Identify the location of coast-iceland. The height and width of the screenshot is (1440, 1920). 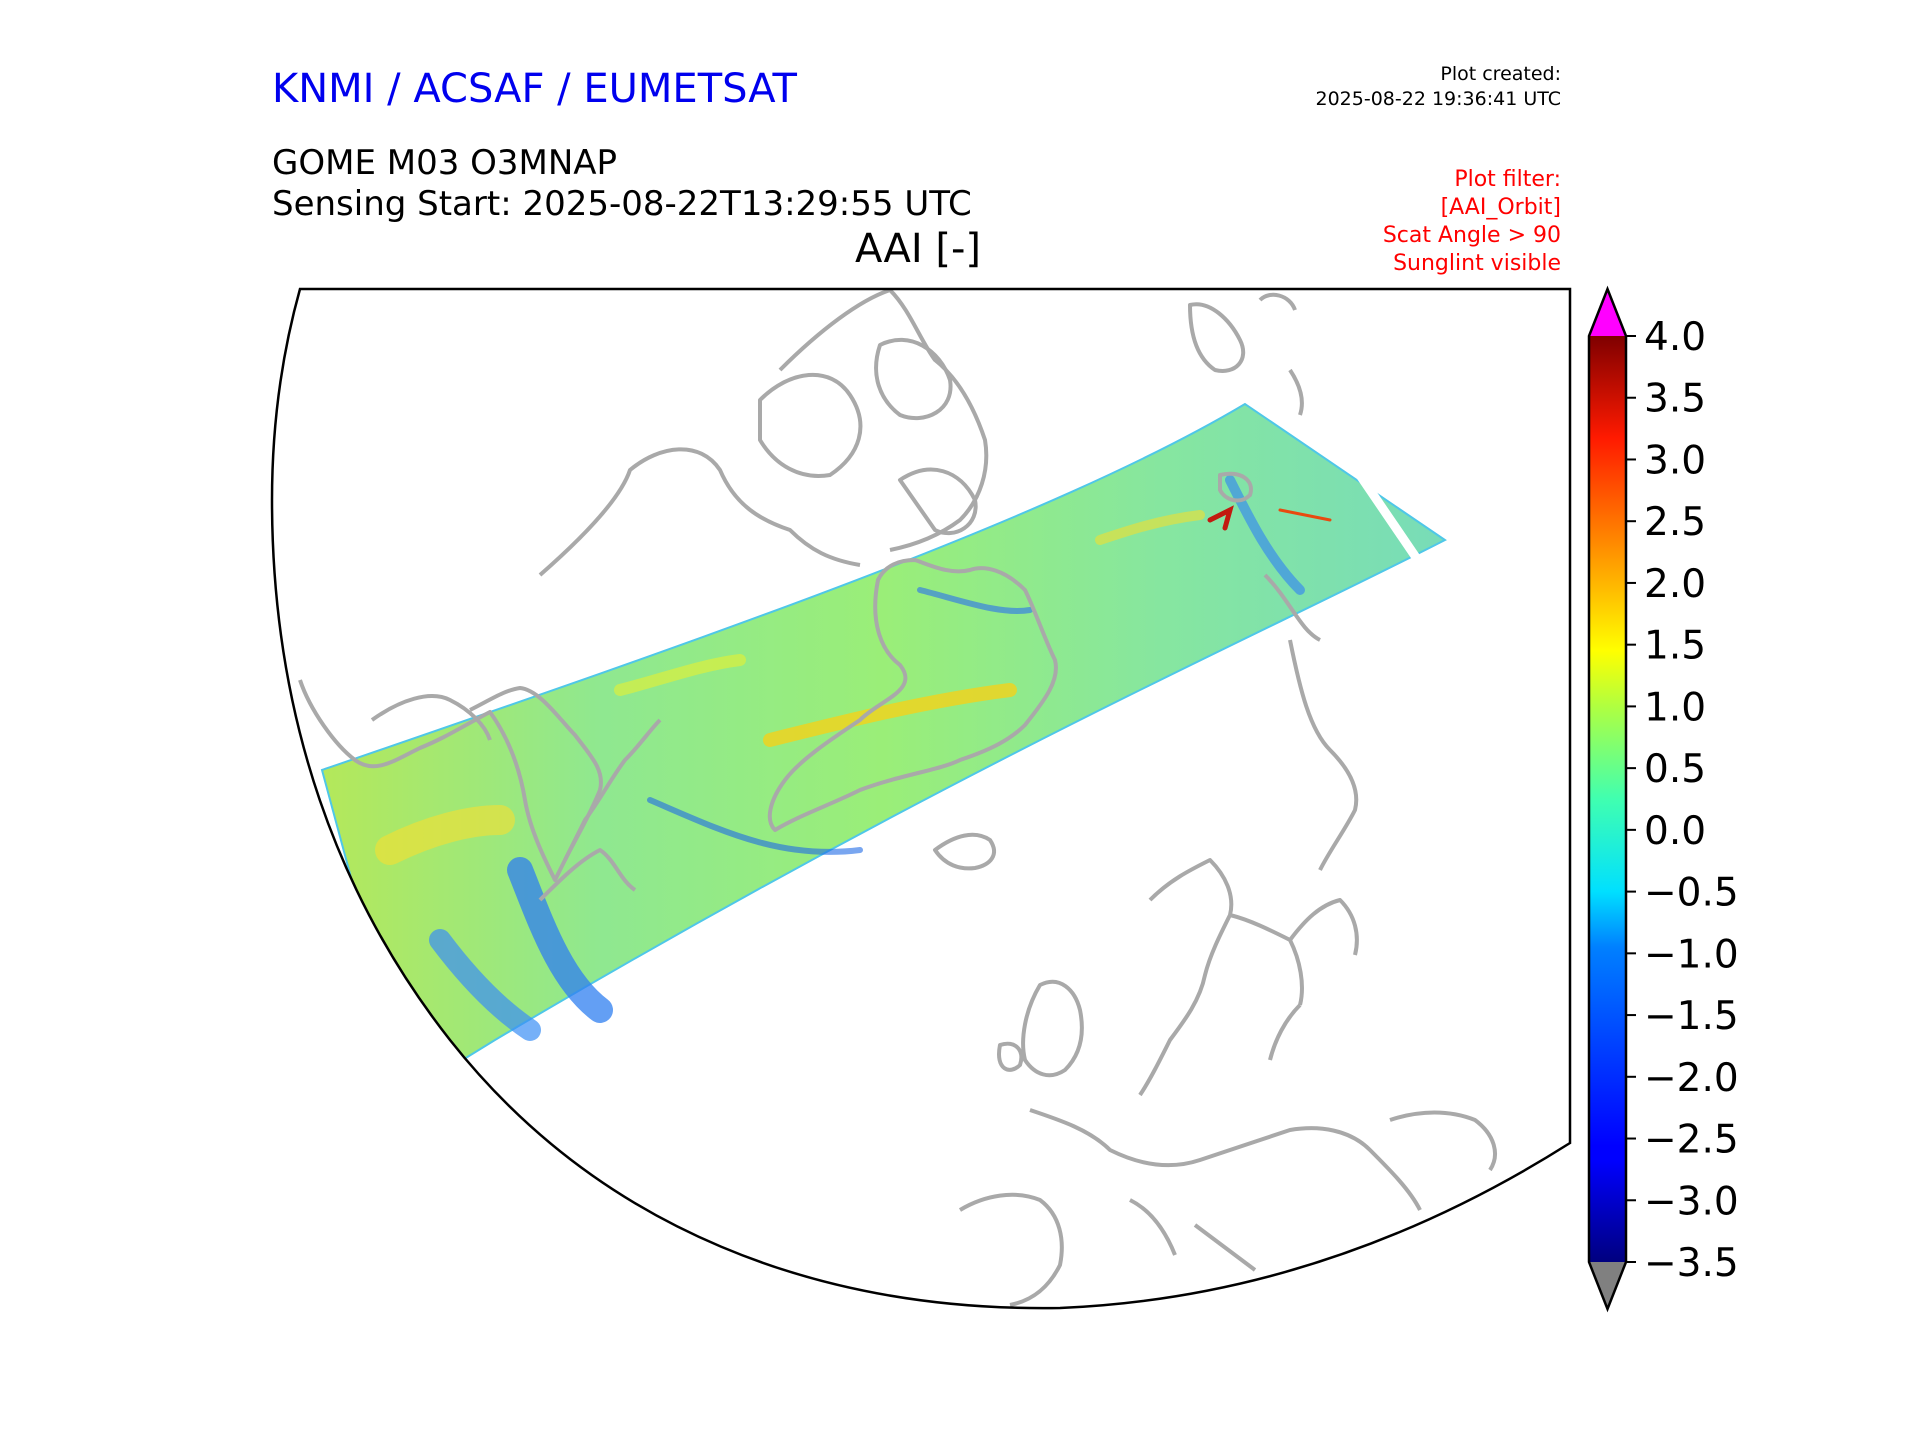
(964, 851).